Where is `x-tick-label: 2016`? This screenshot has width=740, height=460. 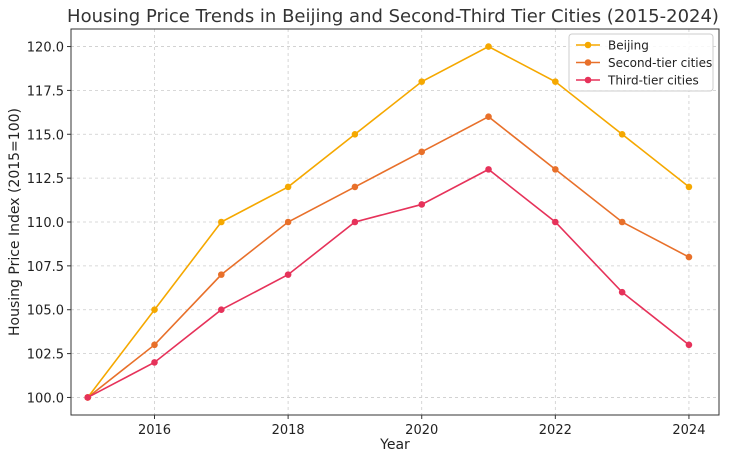 x-tick-label: 2016 is located at coordinates (154, 430).